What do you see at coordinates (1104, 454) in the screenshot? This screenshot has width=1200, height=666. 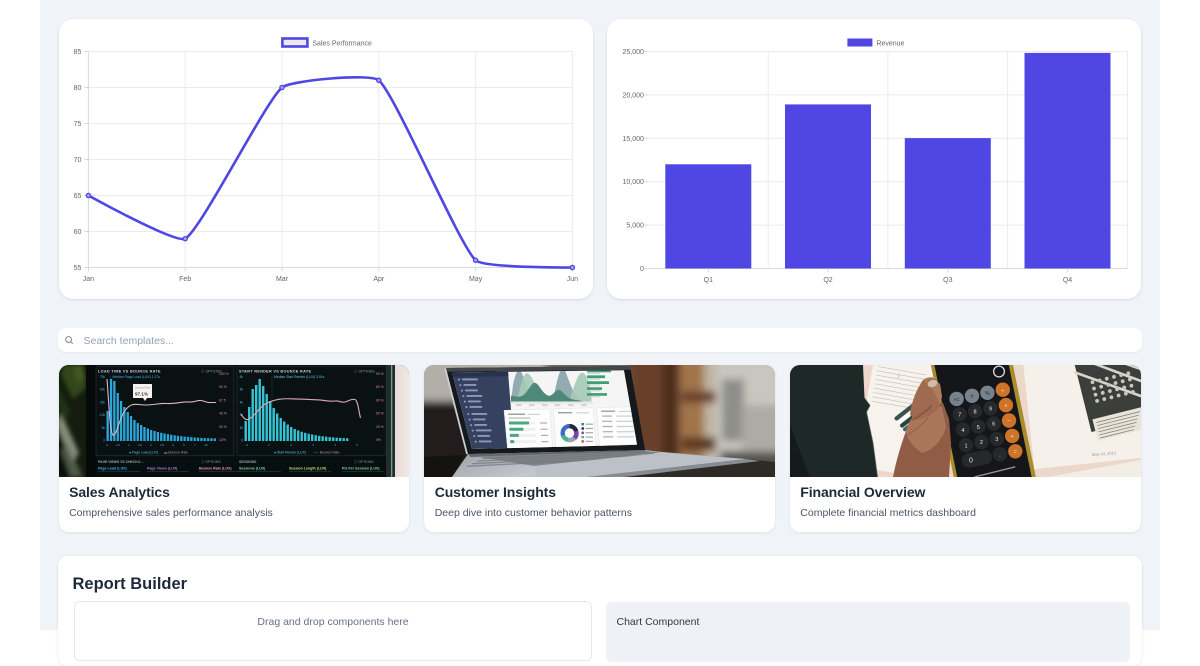 I see `svg-text: May 04, 2013` at bounding box center [1104, 454].